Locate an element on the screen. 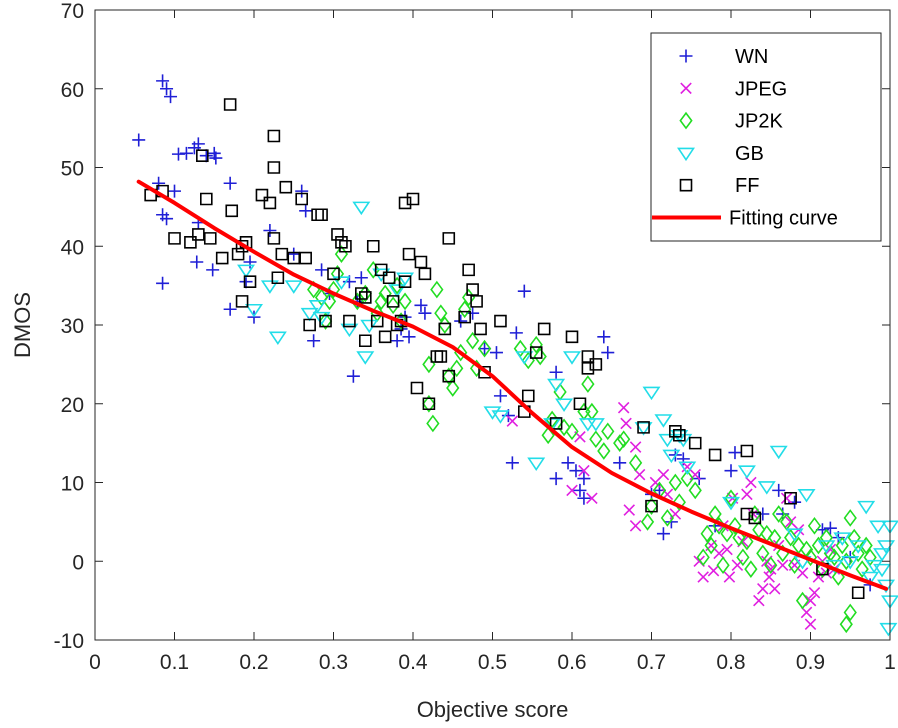 The width and height of the screenshot is (898, 728). legend: WN JPEG JP2K GB FF Fitting curve is located at coordinates (766, 137).